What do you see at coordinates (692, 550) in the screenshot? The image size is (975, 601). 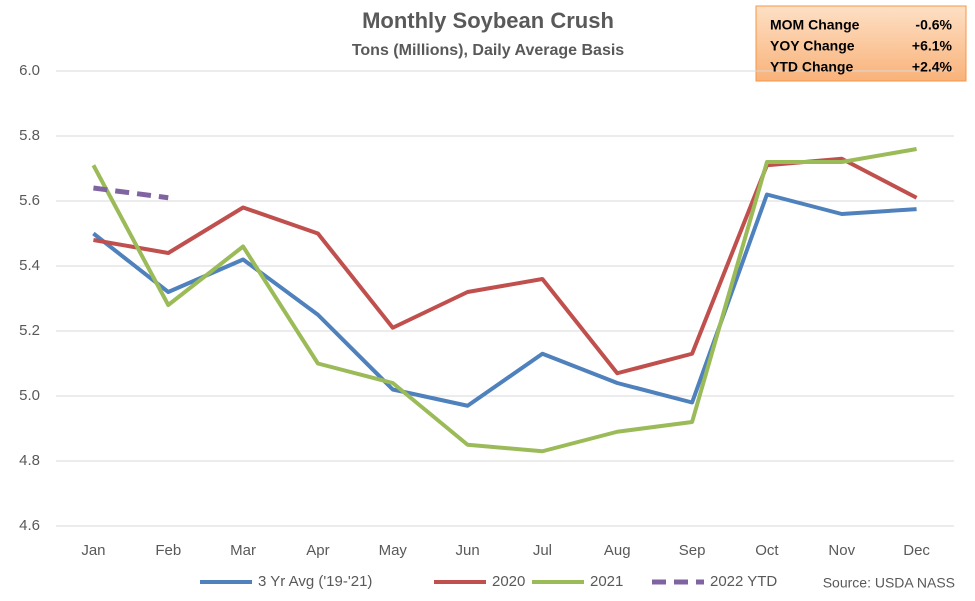 I see `x-tick-label: Sep` at bounding box center [692, 550].